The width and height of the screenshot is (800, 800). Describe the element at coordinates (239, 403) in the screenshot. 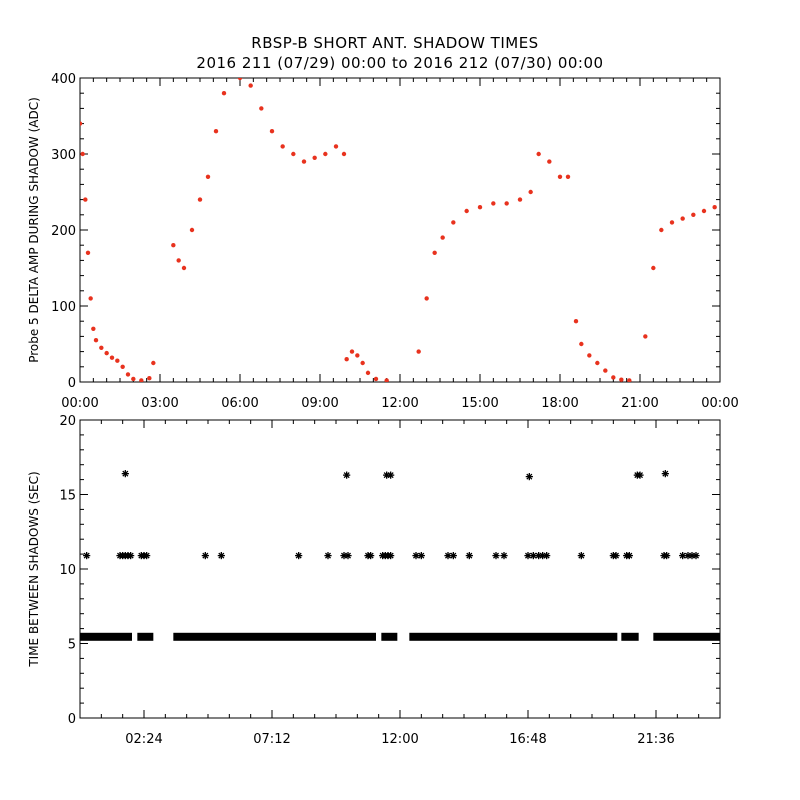

I see `top-x-tick-label: 06:00` at that location.